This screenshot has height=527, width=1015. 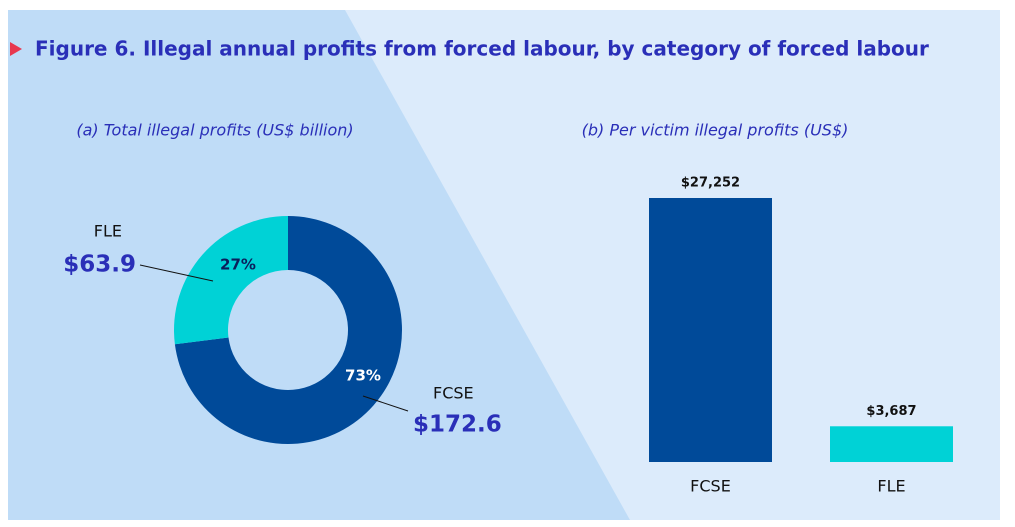 I want to click on title-marker, so click(x=16, y=49).